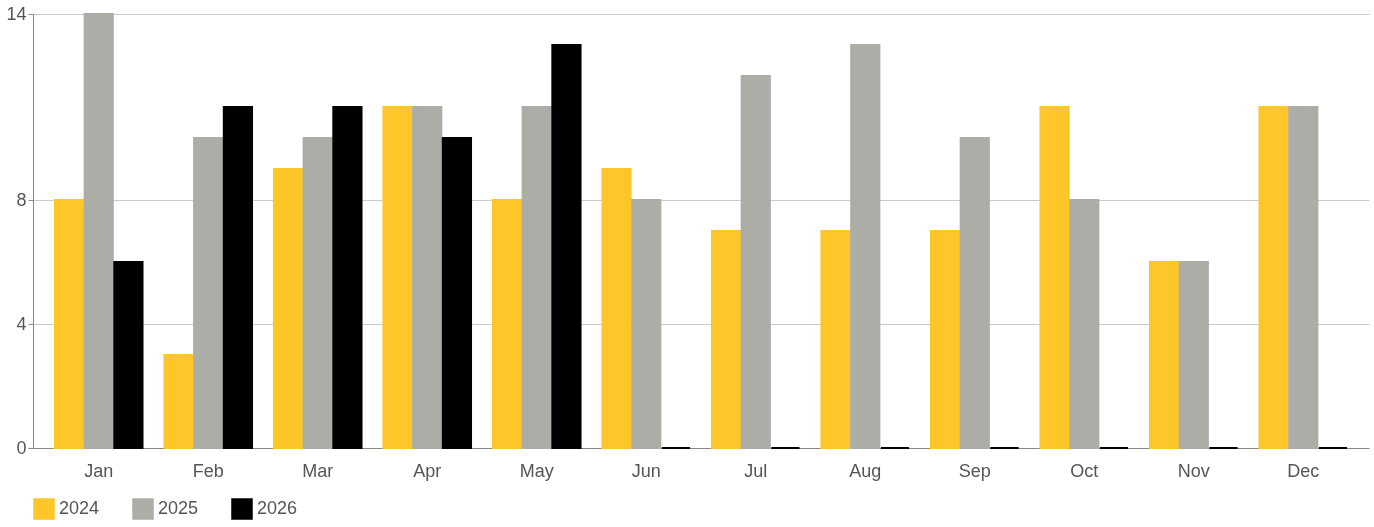 This screenshot has height=527, width=1374. What do you see at coordinates (1193, 470) in the screenshot?
I see `x-tick-label: Nov` at bounding box center [1193, 470].